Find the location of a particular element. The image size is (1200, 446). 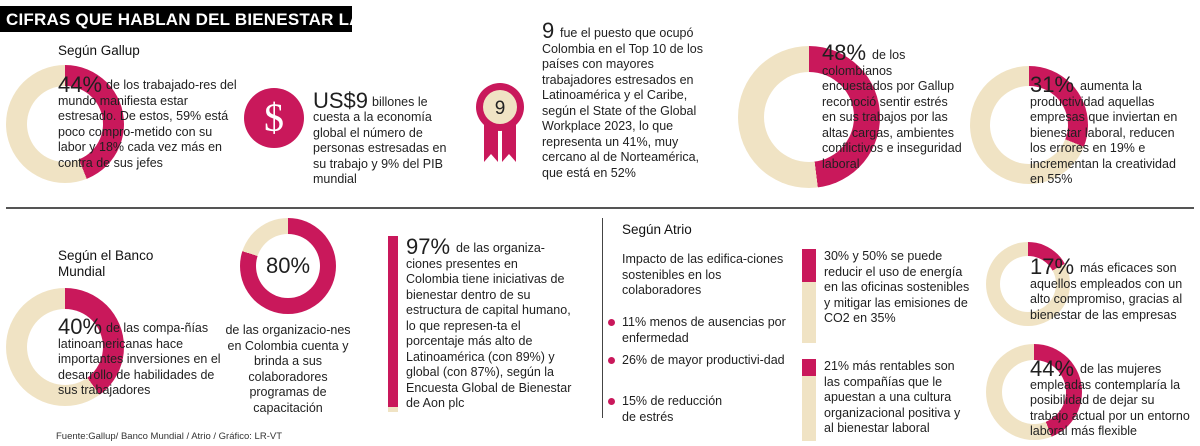

bar-97-fill is located at coordinates (393, 321).